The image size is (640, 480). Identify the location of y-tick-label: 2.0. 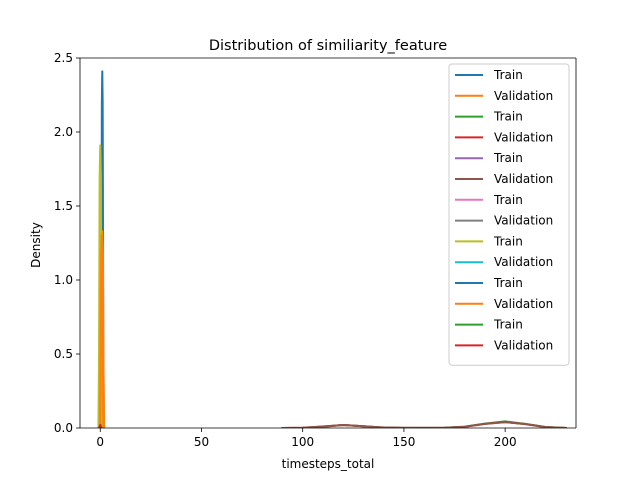
(63, 132).